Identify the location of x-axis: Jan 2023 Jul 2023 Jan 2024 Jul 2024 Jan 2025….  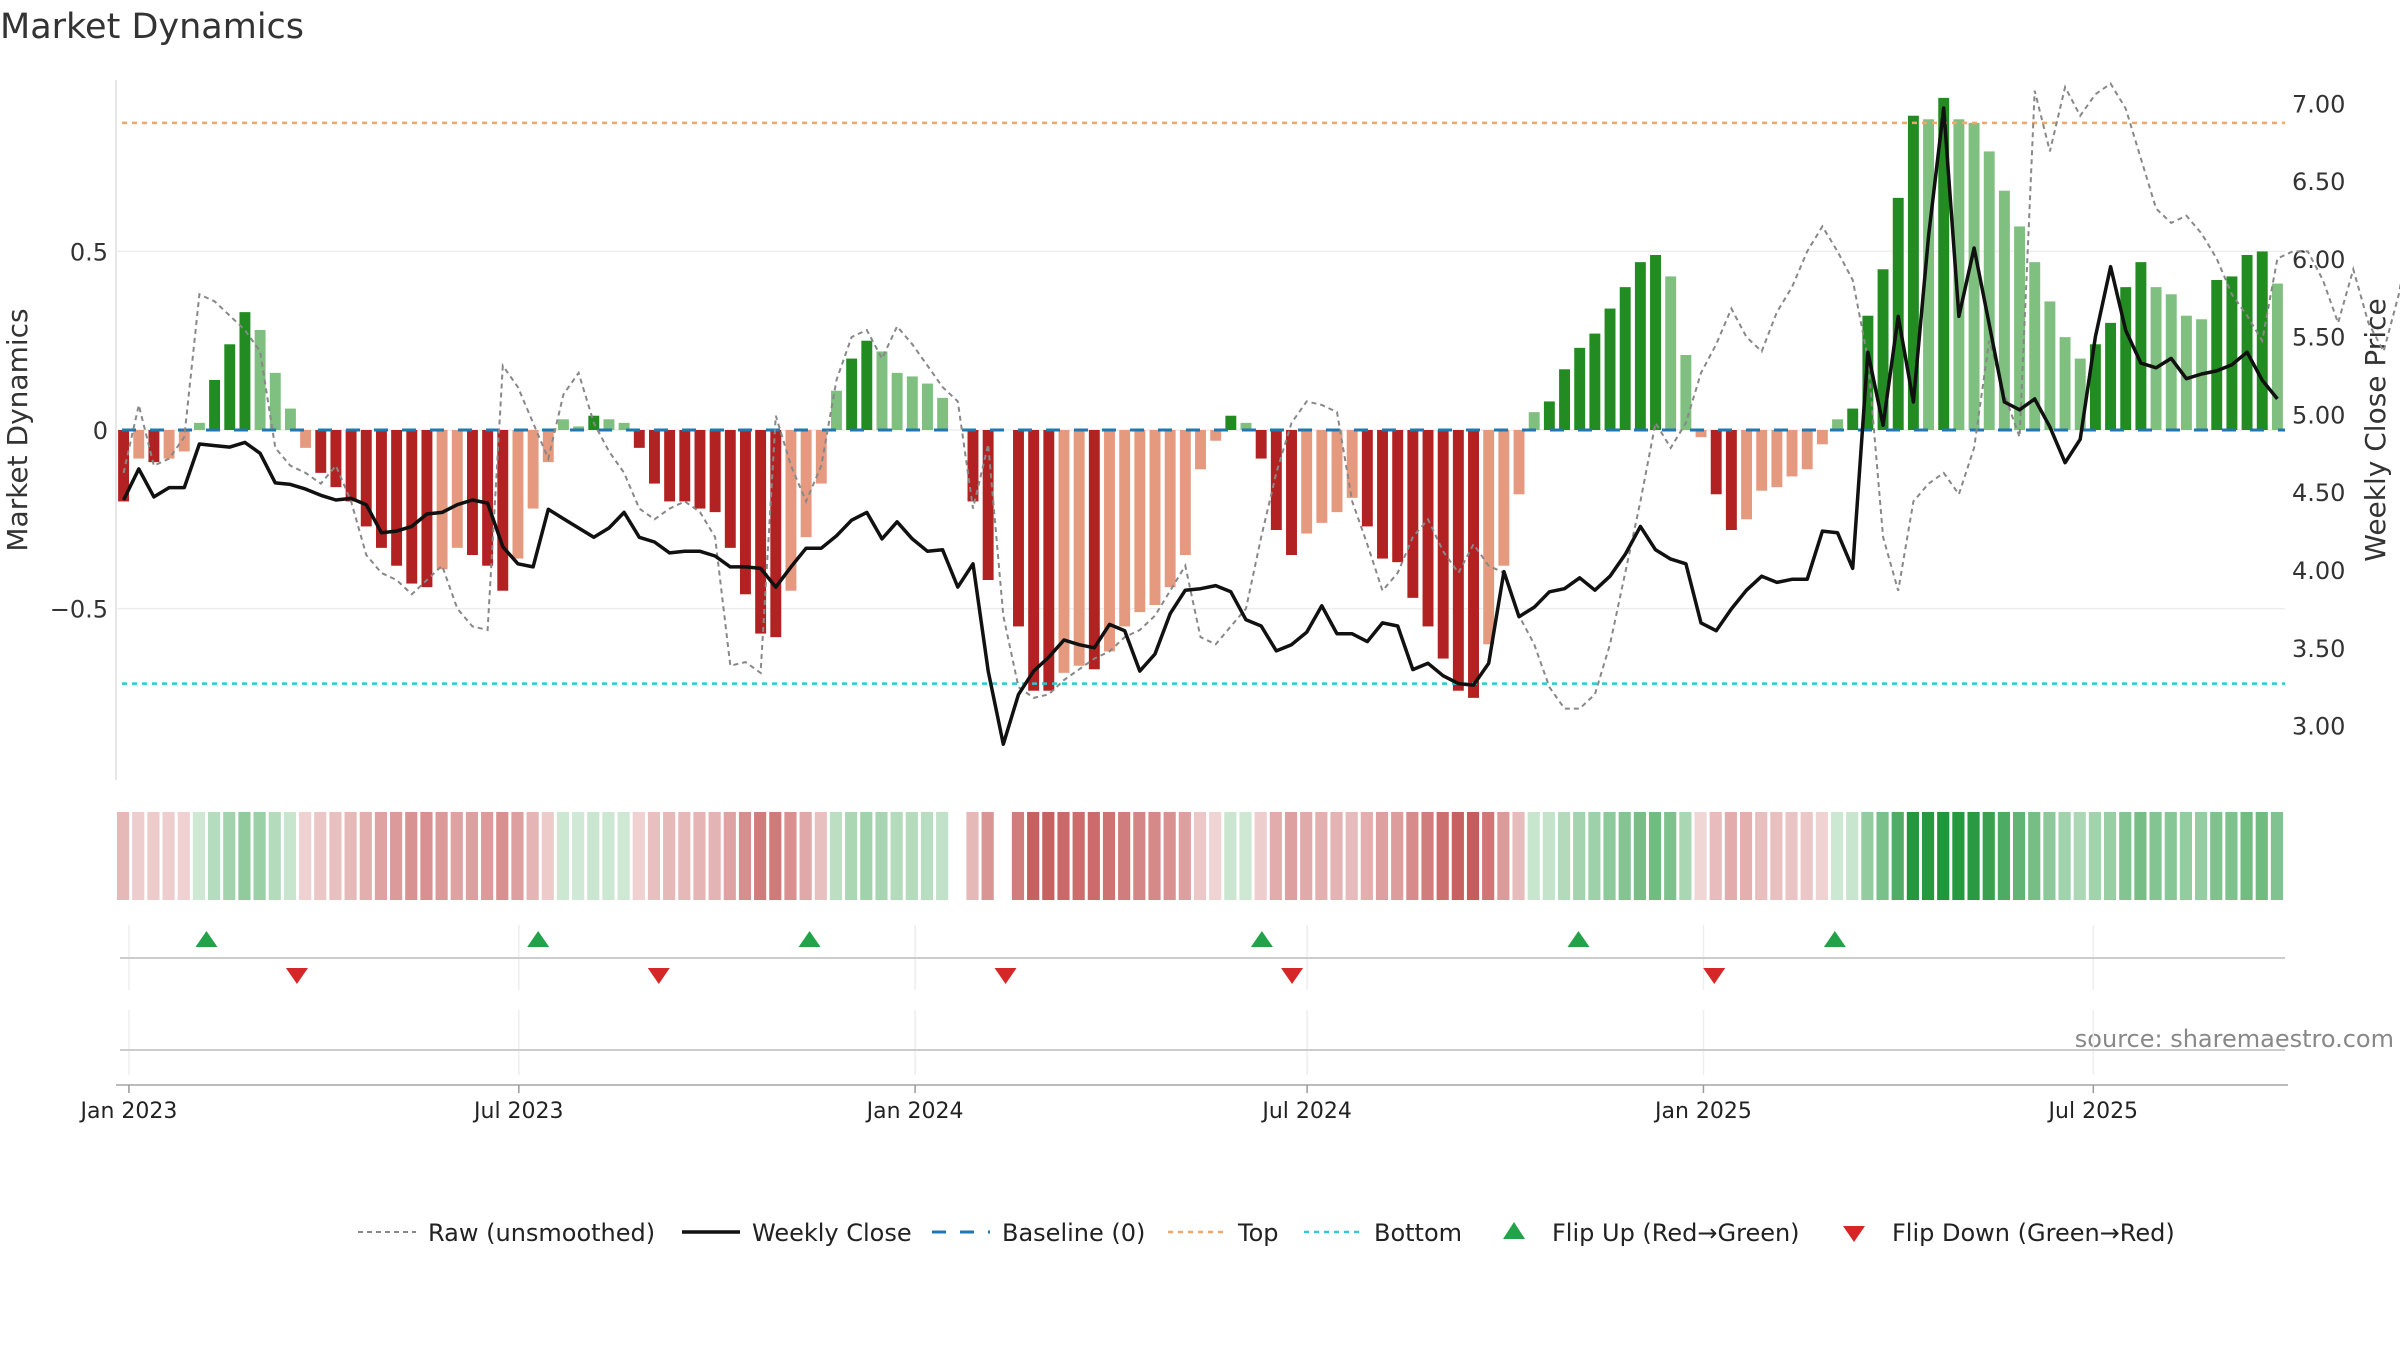
(1183, 1104).